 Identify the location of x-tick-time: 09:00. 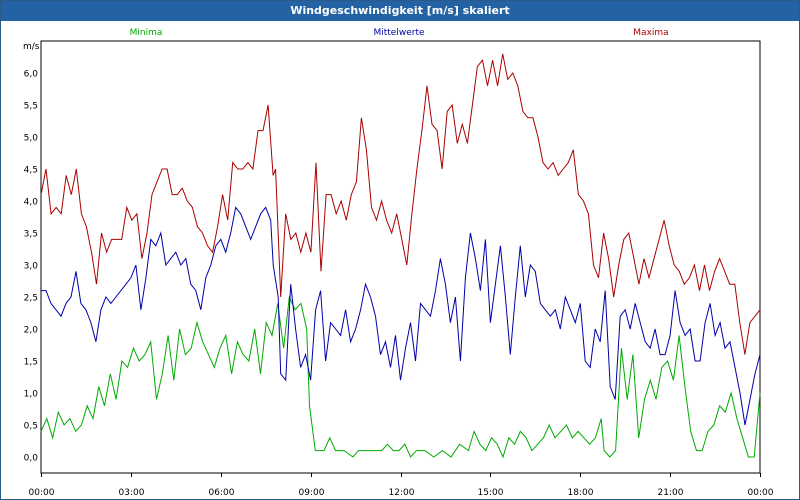
(312, 493).